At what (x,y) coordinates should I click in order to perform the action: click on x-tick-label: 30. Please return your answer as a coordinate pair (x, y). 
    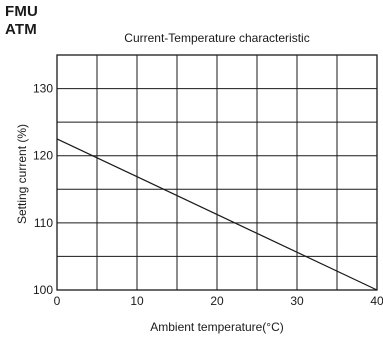
    Looking at the image, I should click on (297, 301).